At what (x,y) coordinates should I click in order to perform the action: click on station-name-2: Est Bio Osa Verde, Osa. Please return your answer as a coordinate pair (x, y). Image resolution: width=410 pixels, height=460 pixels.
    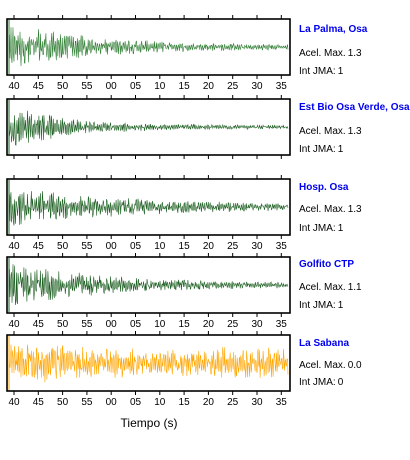
    Looking at the image, I should click on (354, 107).